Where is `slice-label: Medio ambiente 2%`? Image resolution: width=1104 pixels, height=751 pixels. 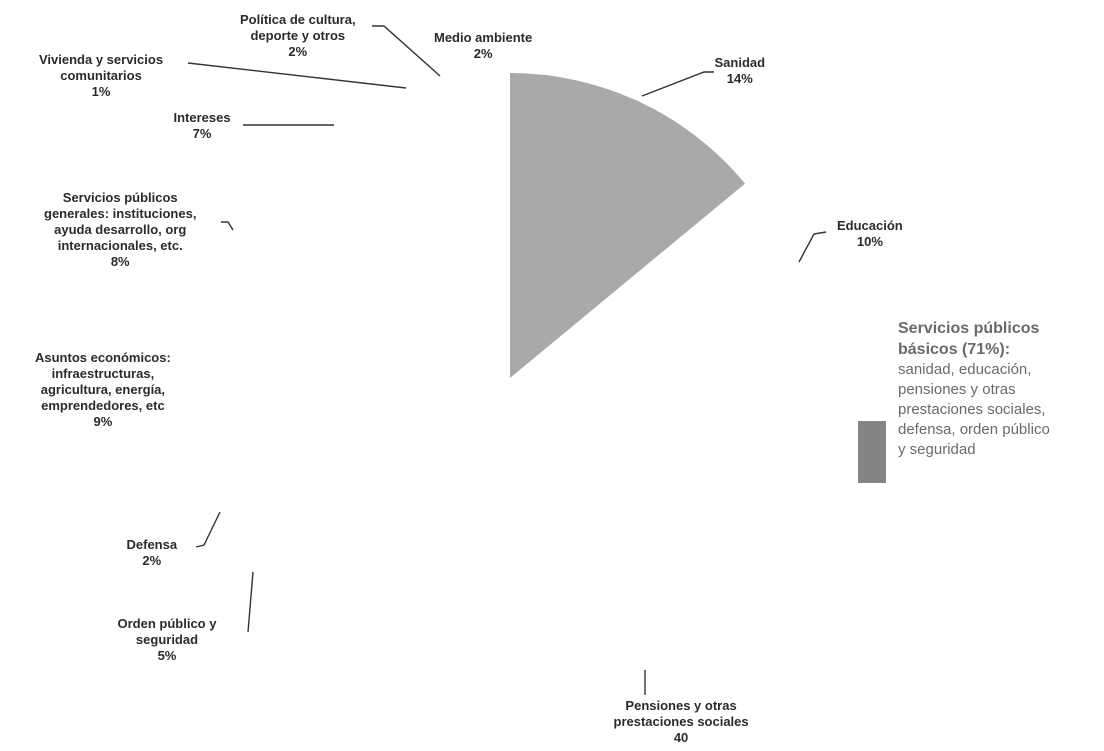 slice-label: Medio ambiente 2% is located at coordinates (483, 46).